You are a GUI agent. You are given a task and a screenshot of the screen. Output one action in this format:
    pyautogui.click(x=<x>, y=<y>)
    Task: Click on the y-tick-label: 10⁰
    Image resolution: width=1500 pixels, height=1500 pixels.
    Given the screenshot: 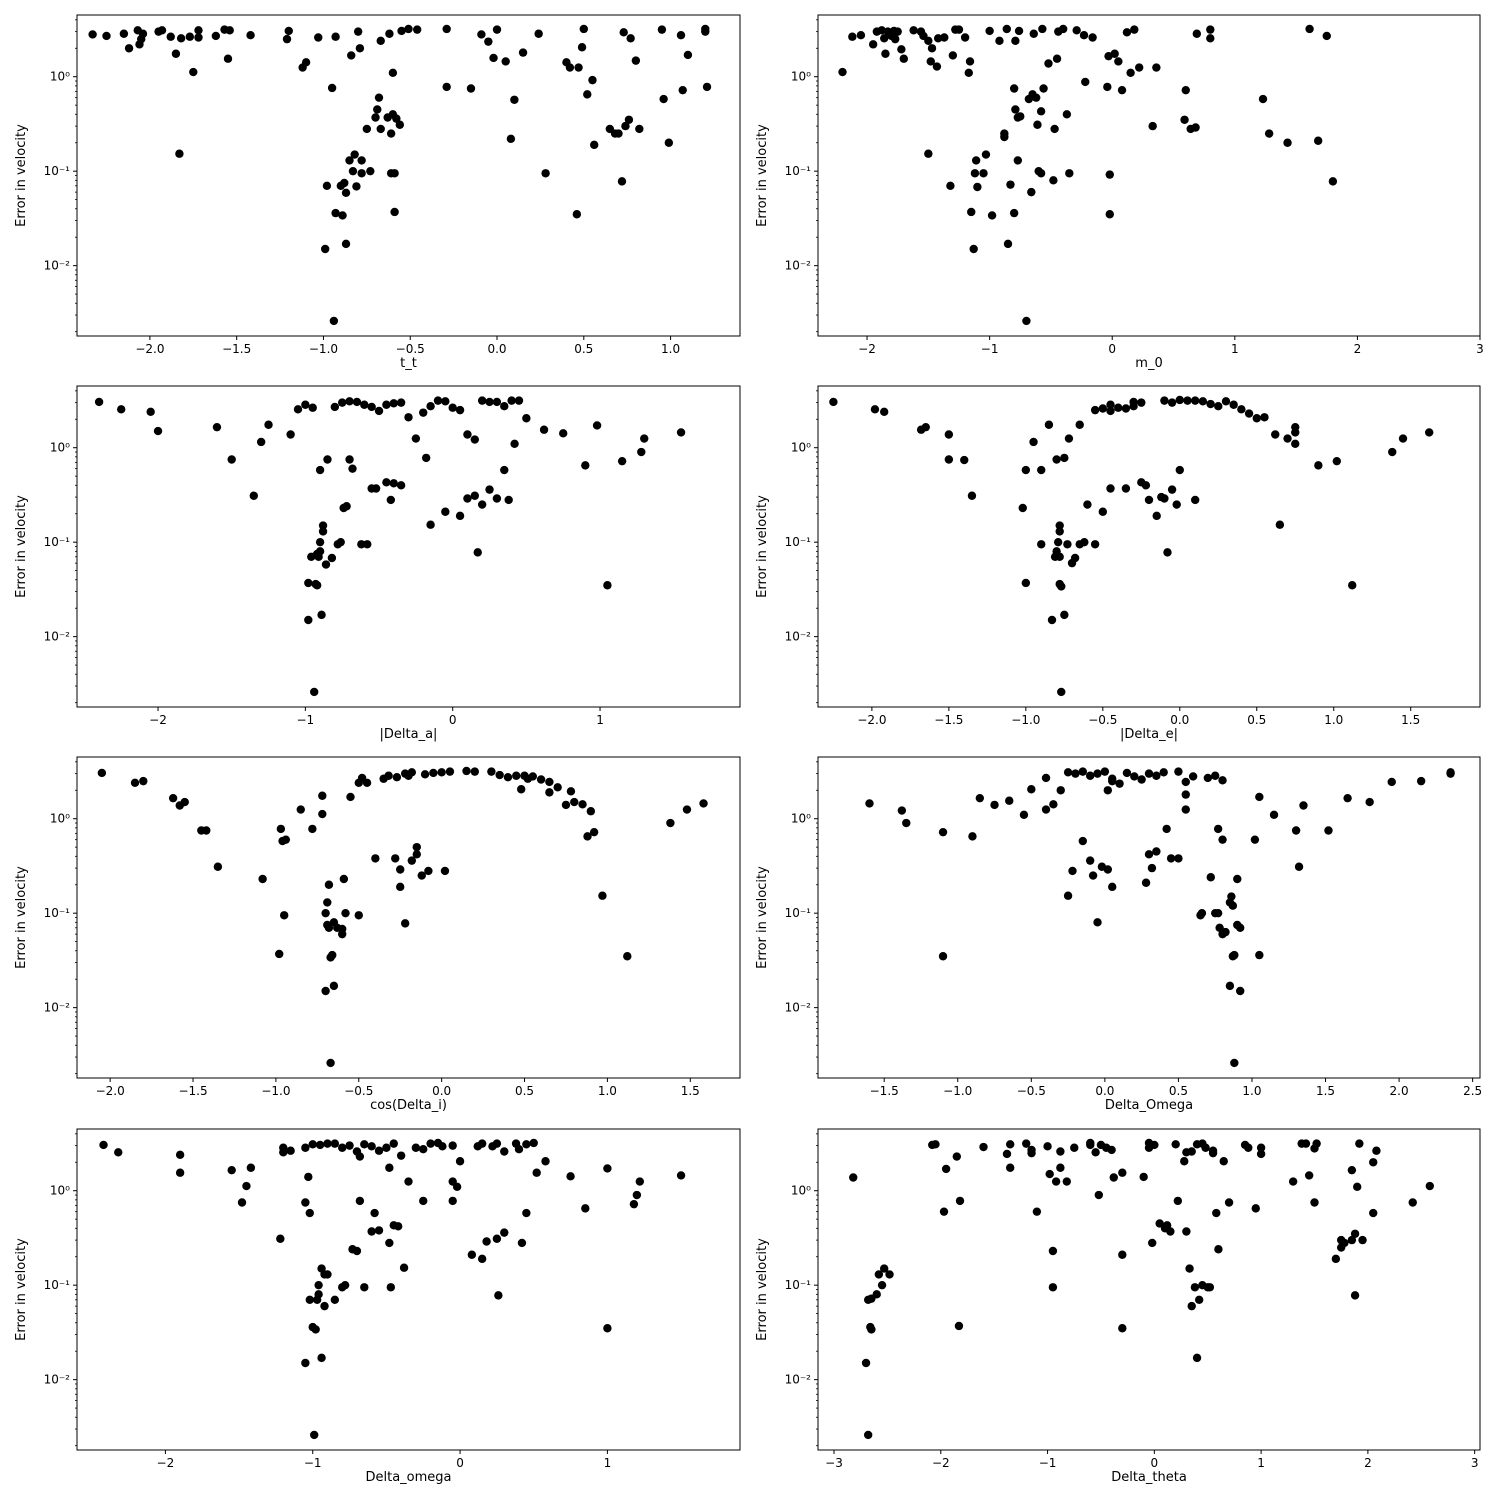 What is the action you would take?
    pyautogui.click(x=60, y=448)
    